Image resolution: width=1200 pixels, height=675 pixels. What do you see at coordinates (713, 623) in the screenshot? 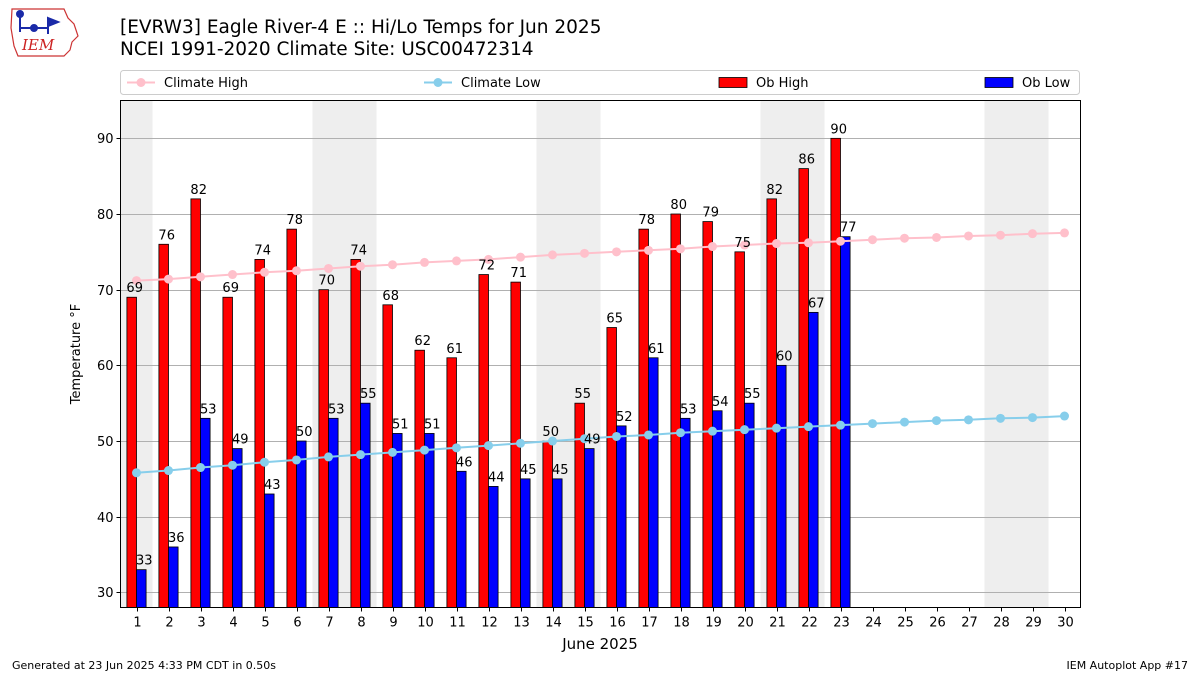
I see `x-tick-label-19: 19` at bounding box center [713, 623].